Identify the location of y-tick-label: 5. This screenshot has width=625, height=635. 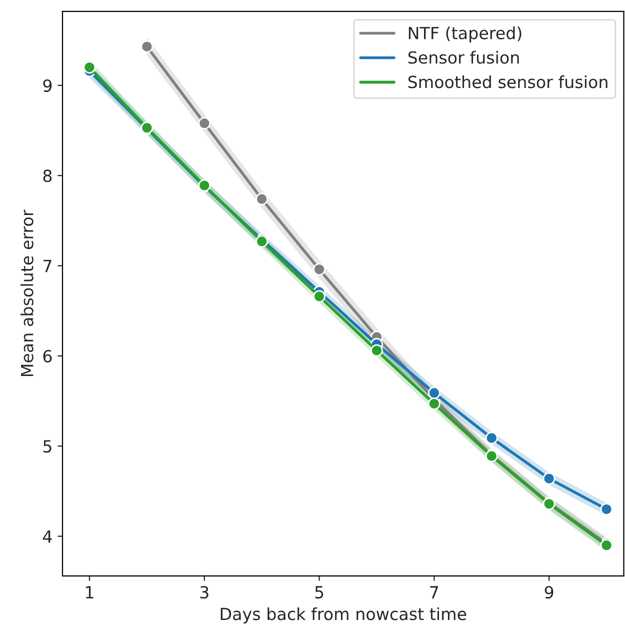
(47, 446).